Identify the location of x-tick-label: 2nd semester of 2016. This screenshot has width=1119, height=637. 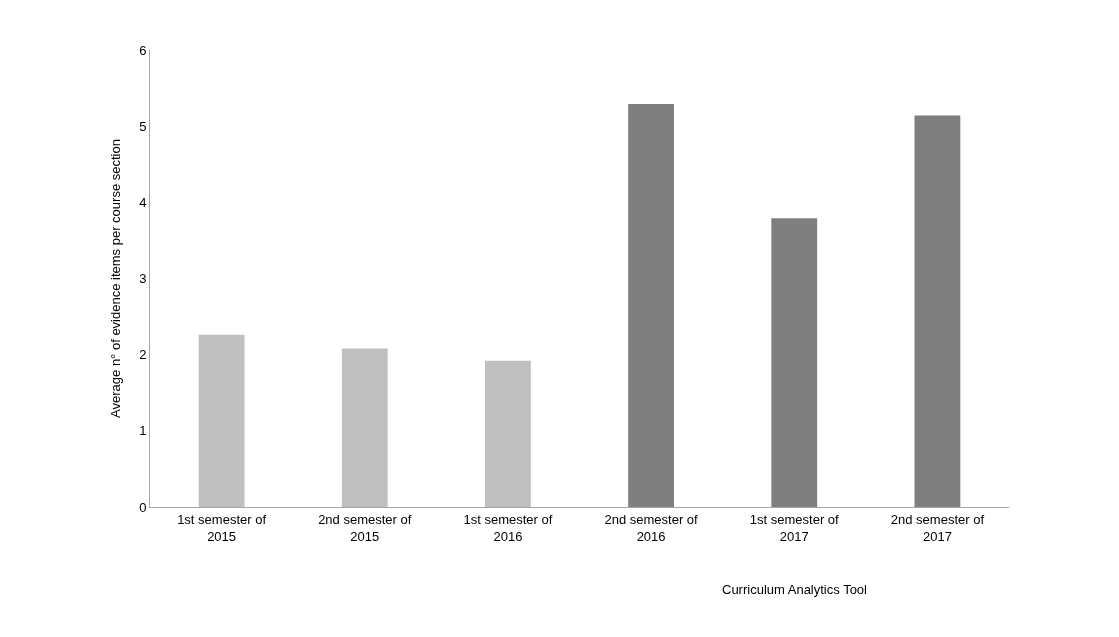
(651, 527).